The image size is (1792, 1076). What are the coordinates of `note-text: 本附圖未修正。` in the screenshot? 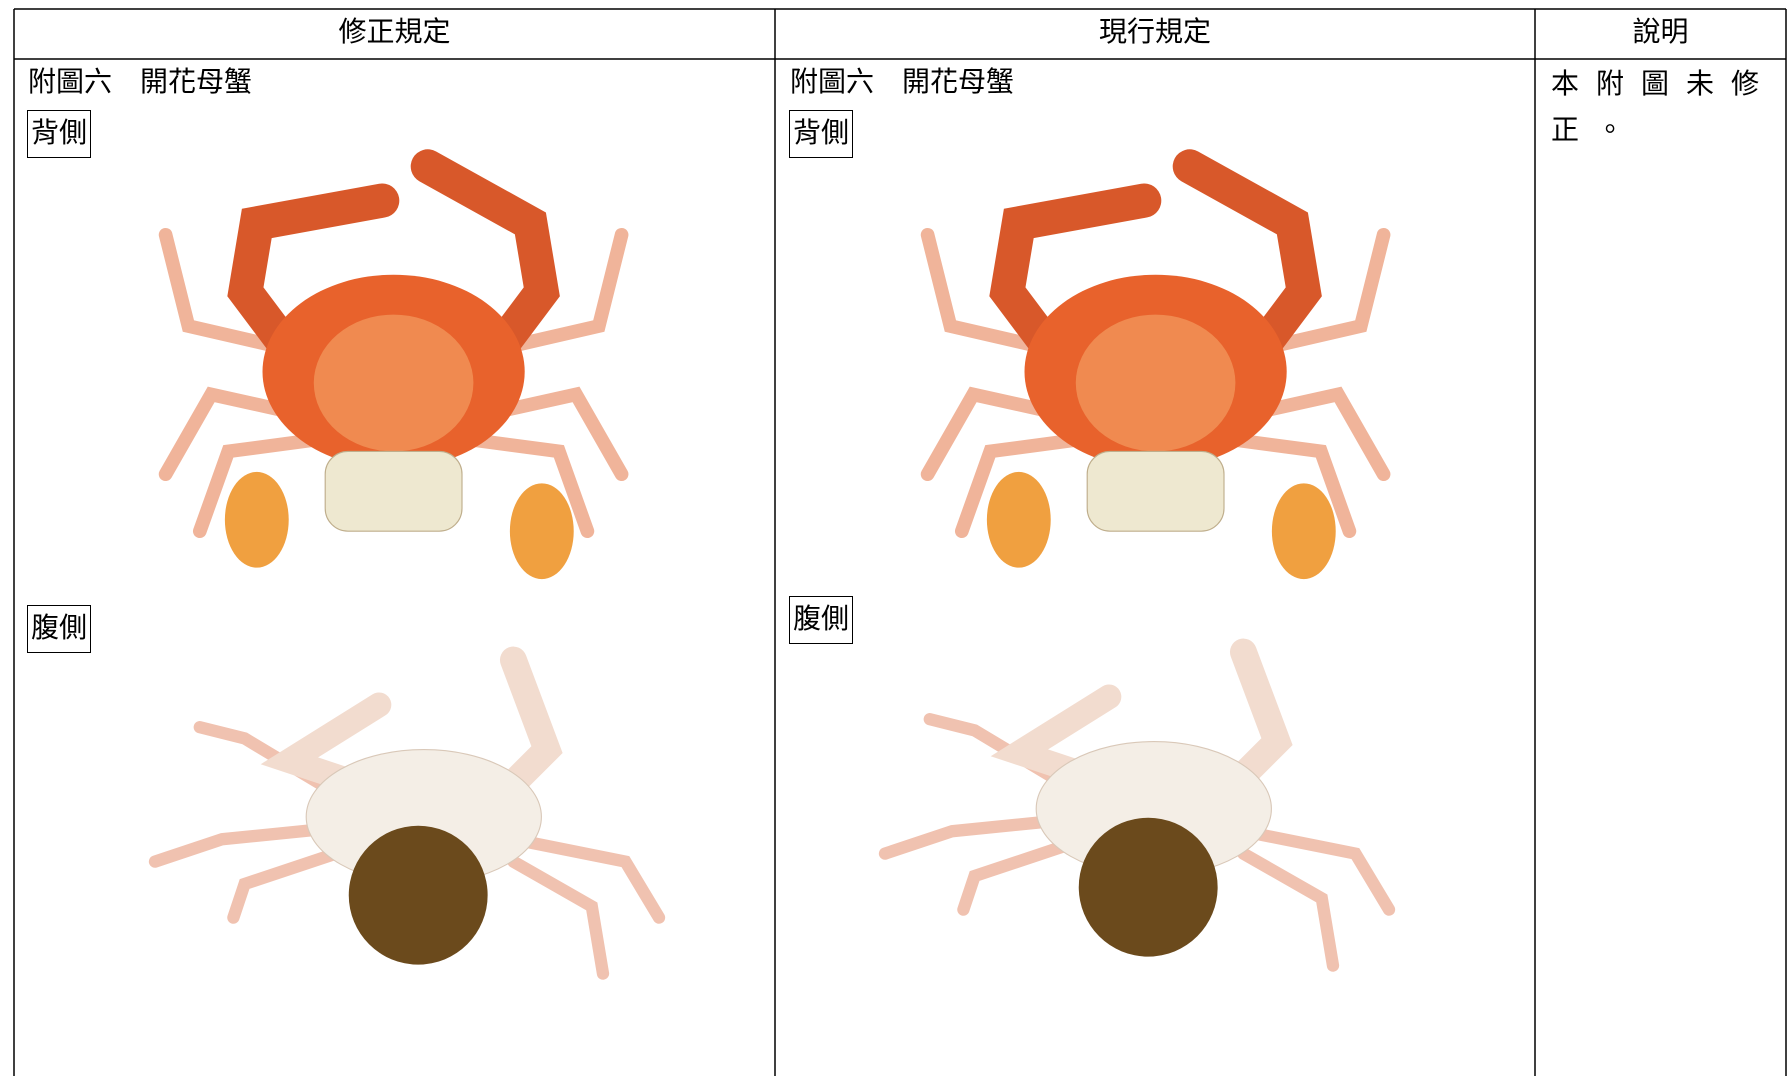 It's located at (1664, 107).